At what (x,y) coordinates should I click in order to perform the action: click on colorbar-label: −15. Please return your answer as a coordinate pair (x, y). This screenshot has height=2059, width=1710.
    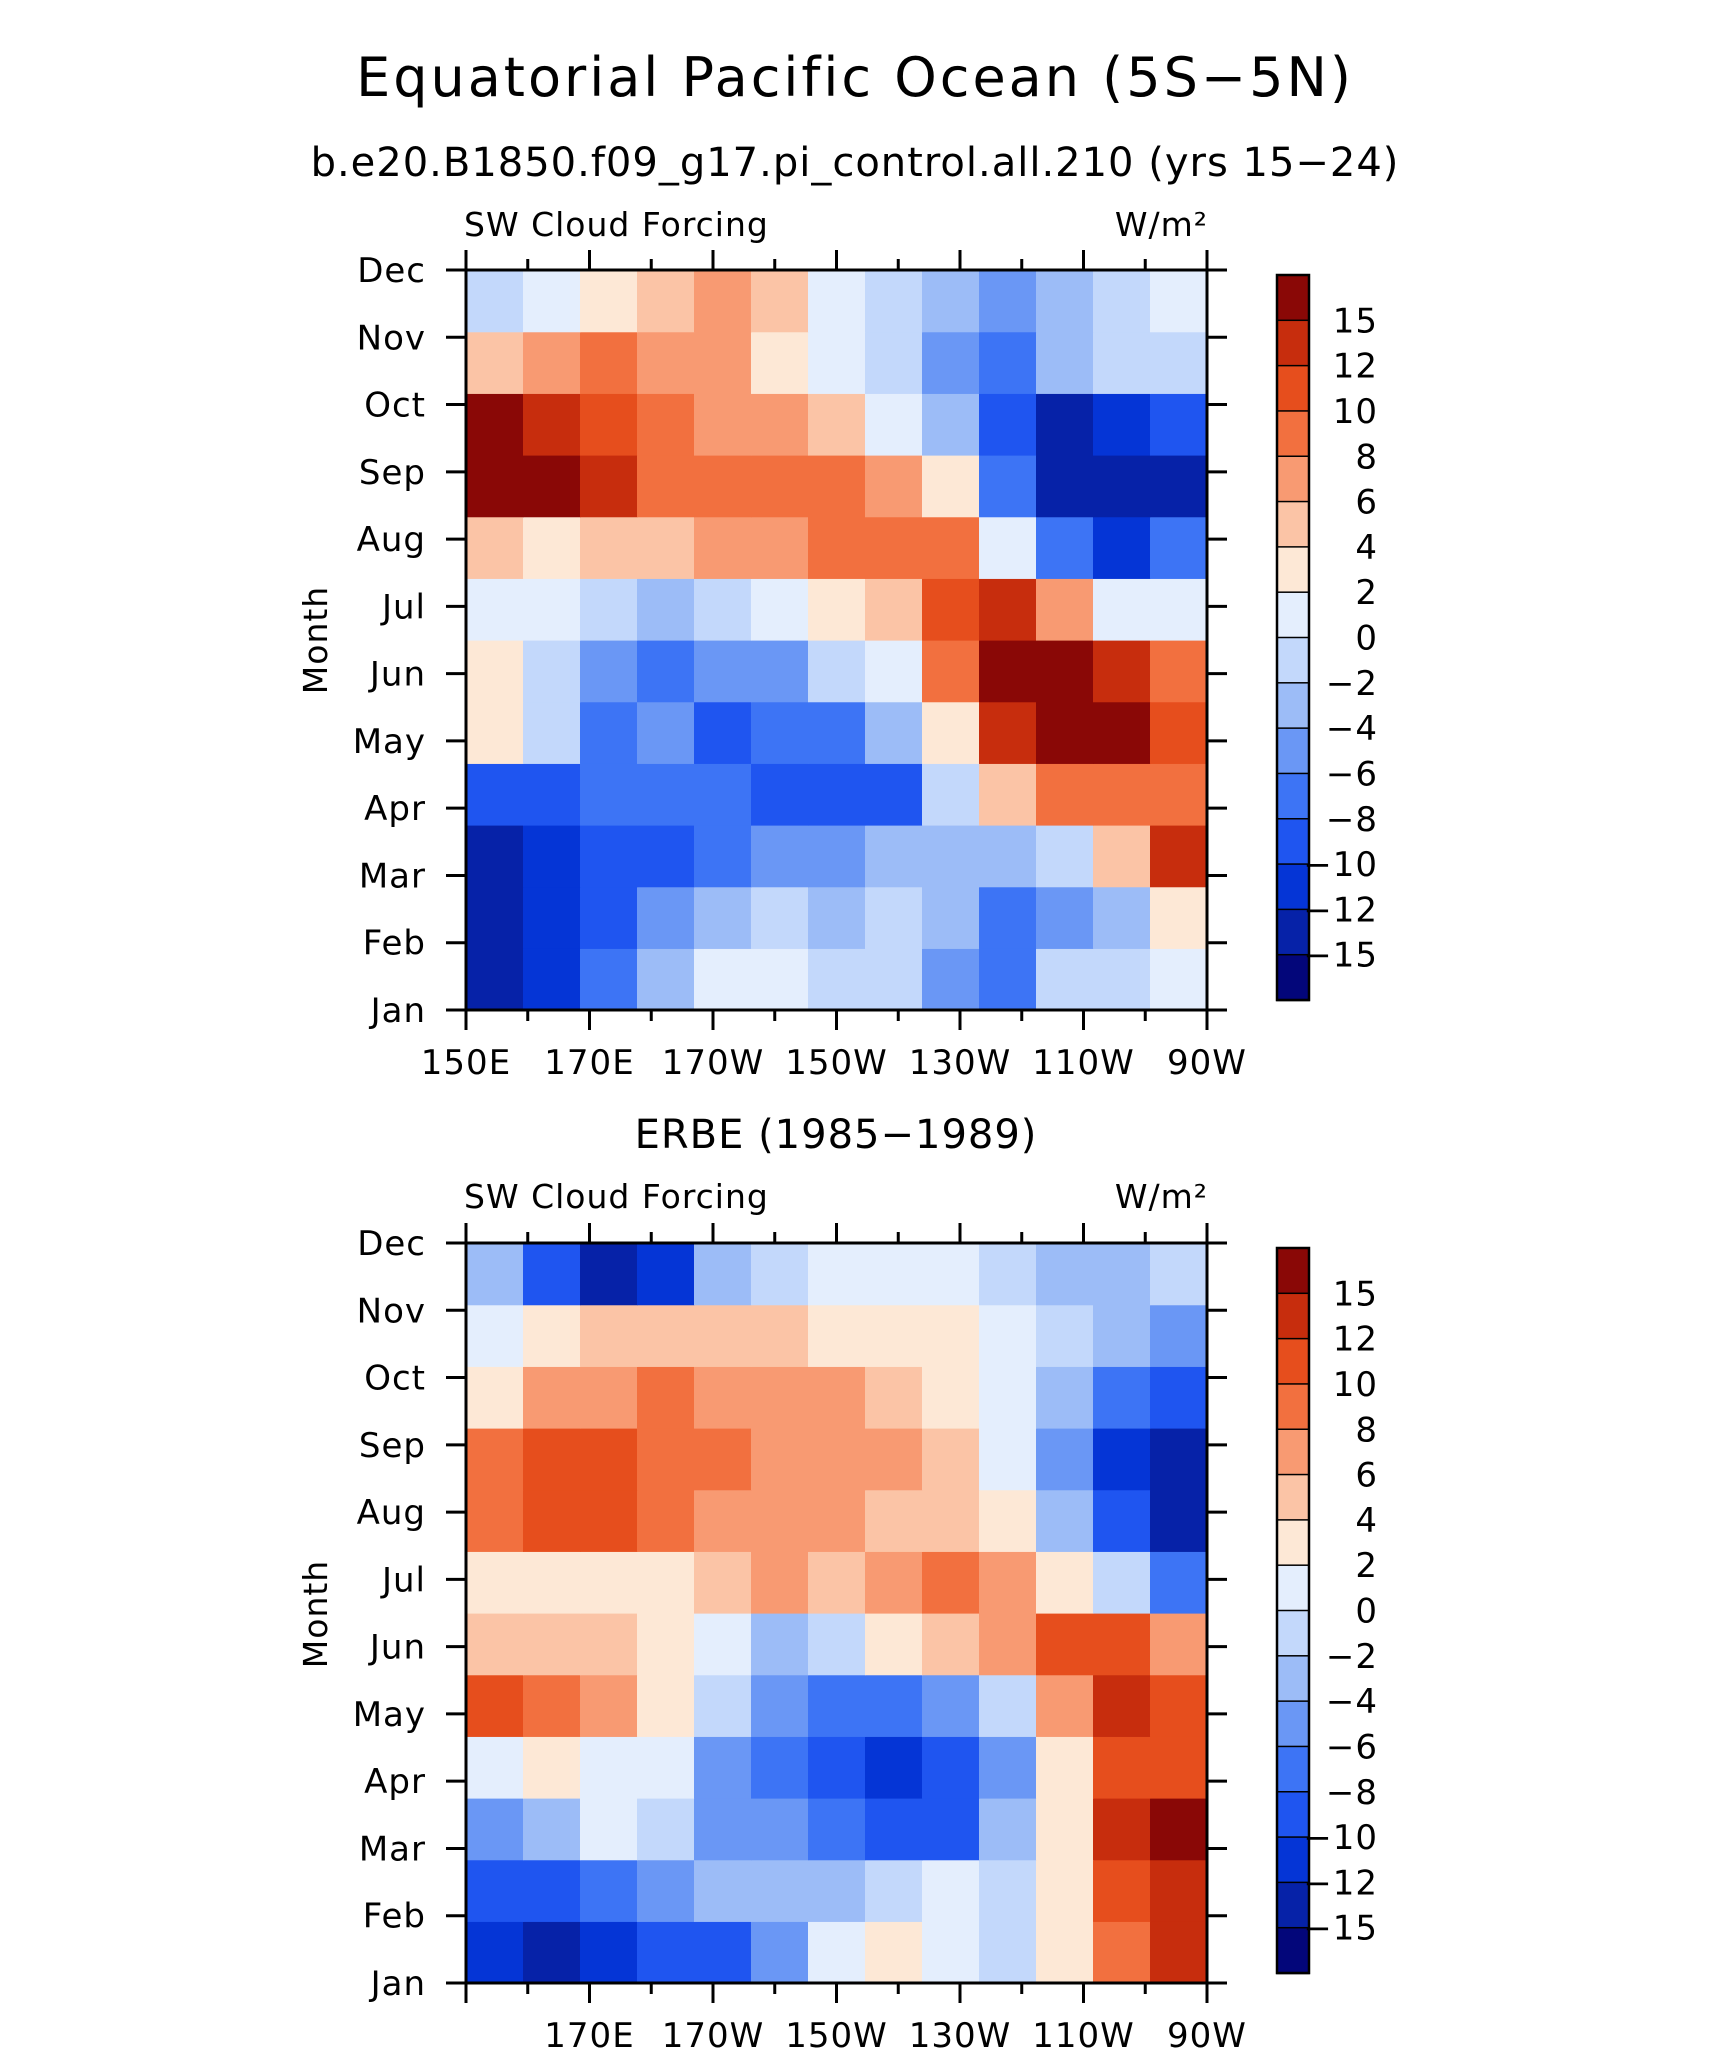
    Looking at the image, I should click on (1340, 956).